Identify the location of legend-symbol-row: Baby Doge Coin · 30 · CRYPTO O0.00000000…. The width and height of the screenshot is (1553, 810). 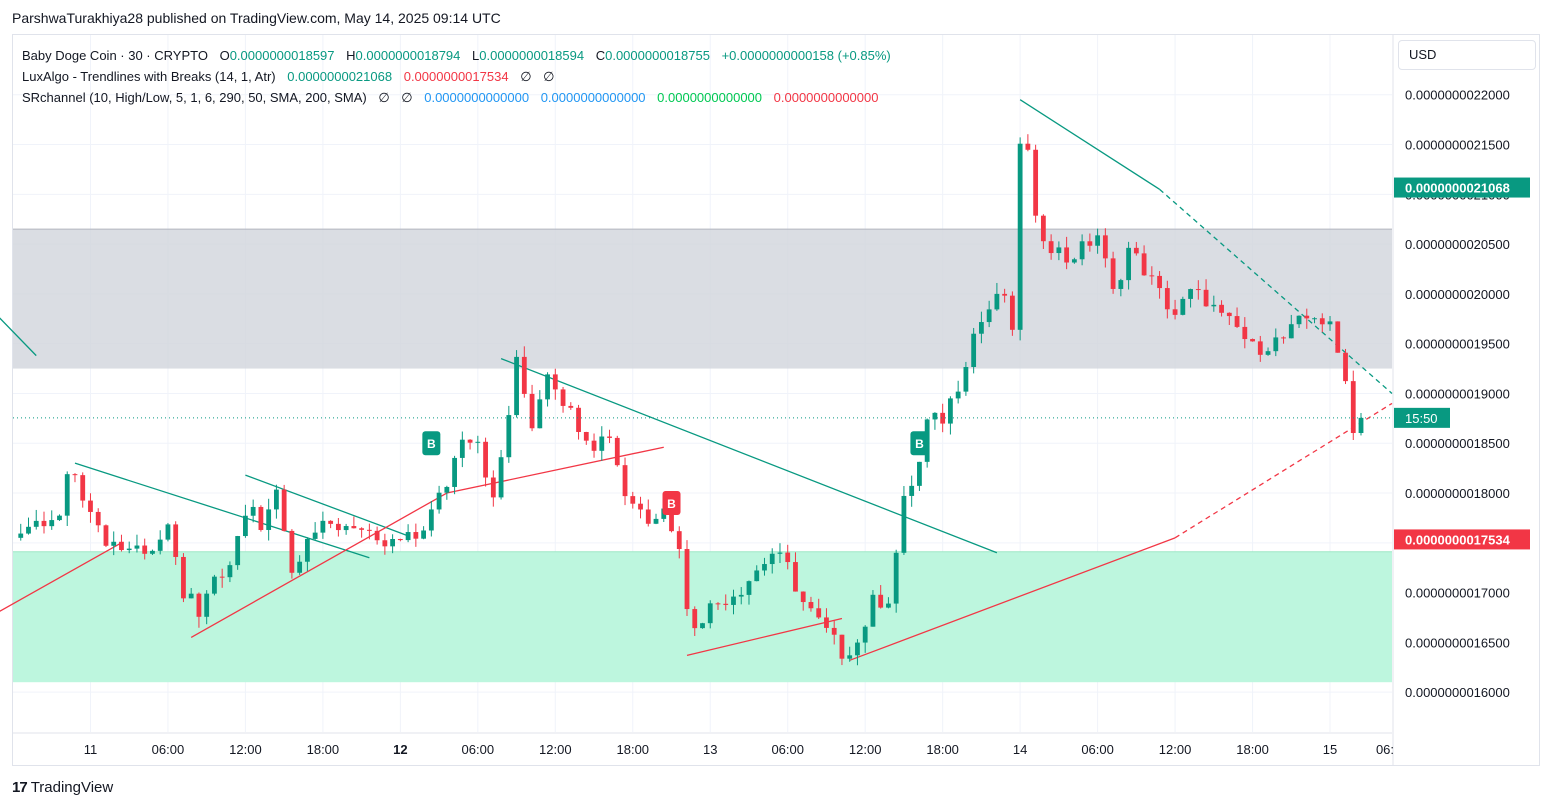
(456, 55).